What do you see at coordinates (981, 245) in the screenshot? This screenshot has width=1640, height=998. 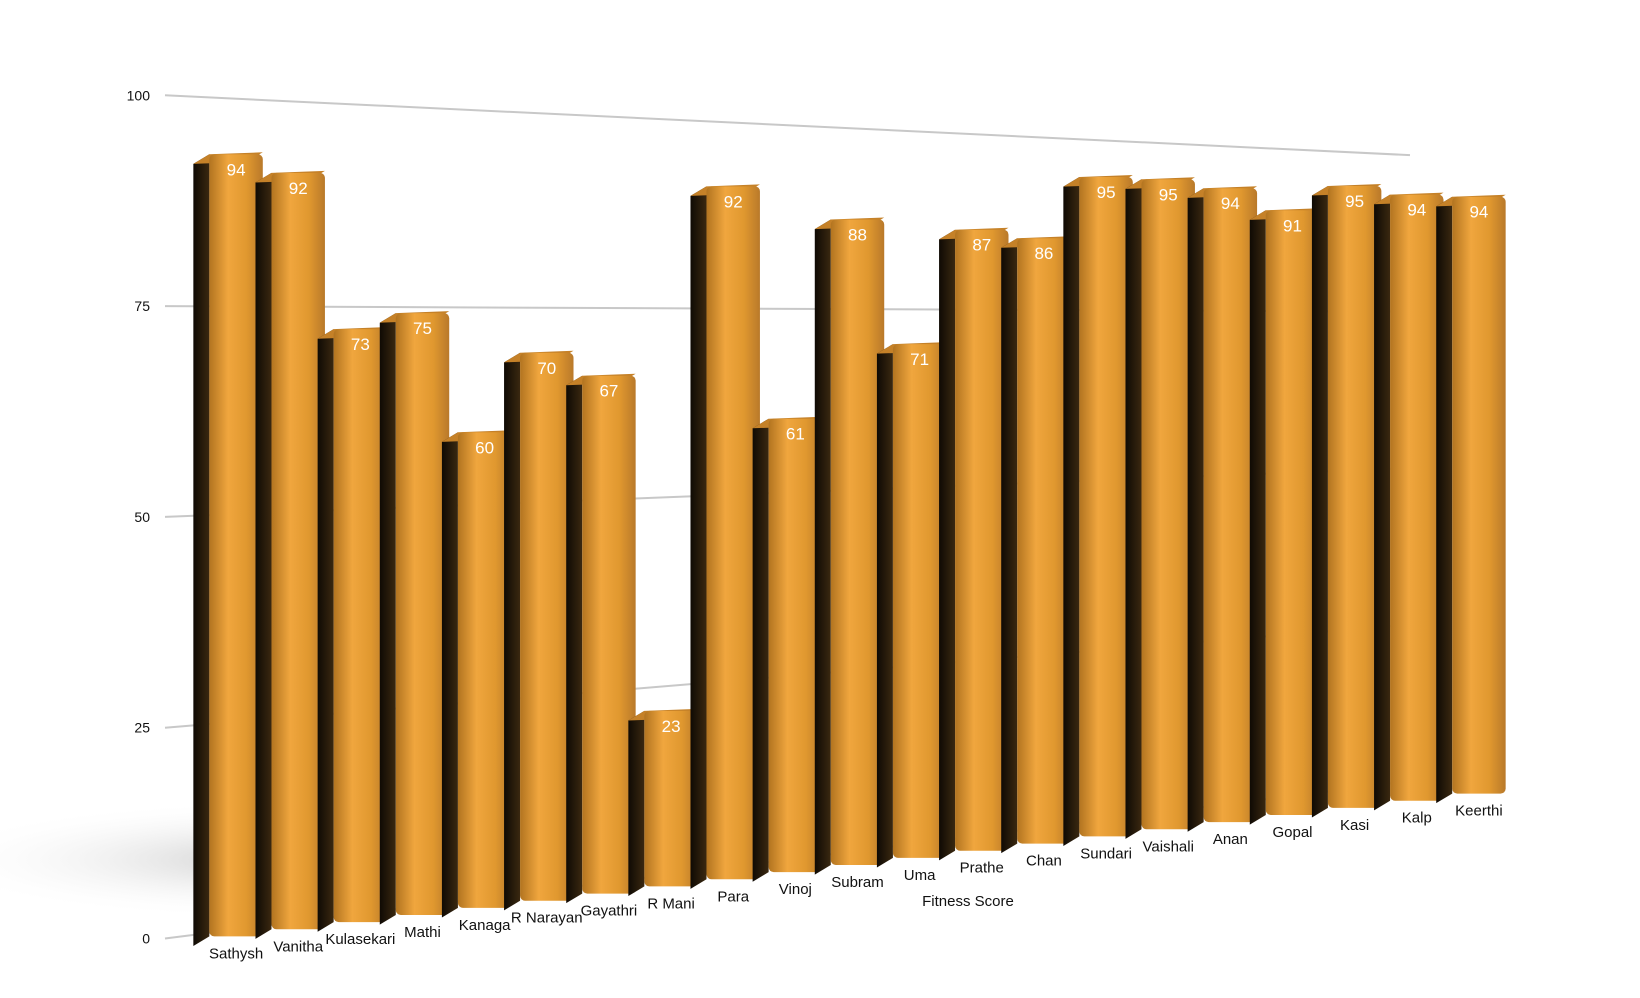 I see `data-label: 87` at bounding box center [981, 245].